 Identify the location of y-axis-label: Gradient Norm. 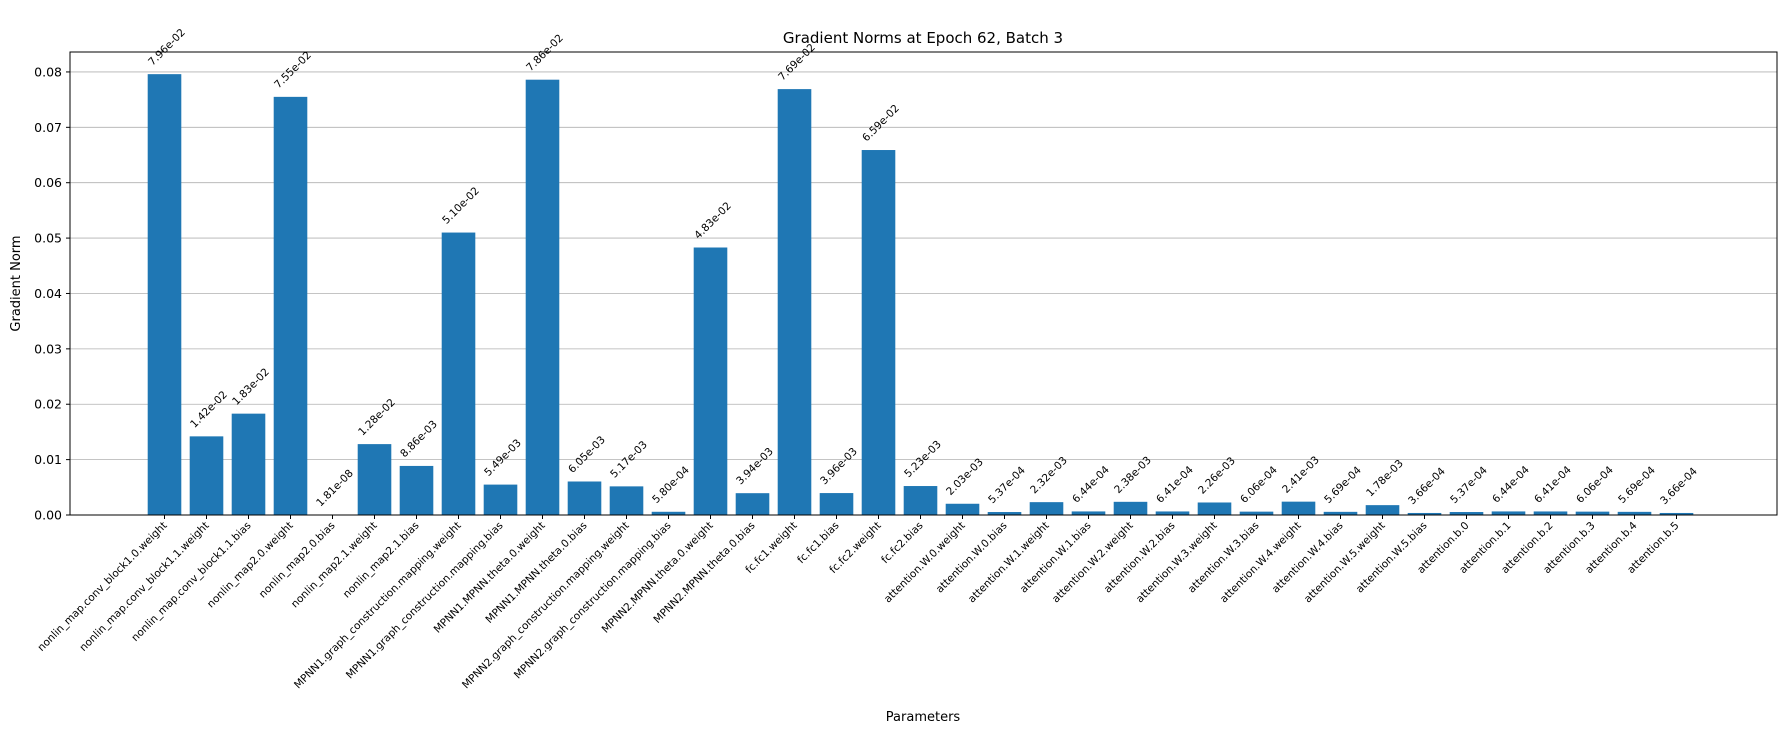
(16, 283).